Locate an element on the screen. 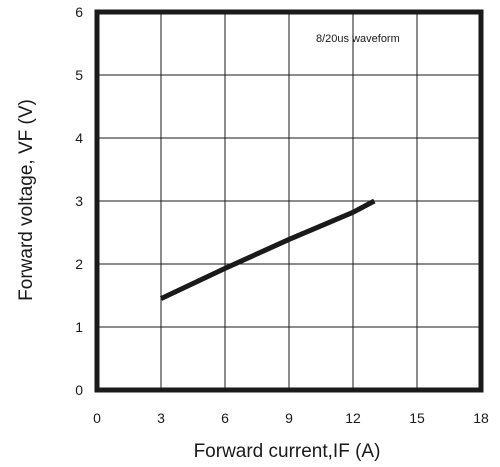  x-tick-label: 15 is located at coordinates (417, 418).